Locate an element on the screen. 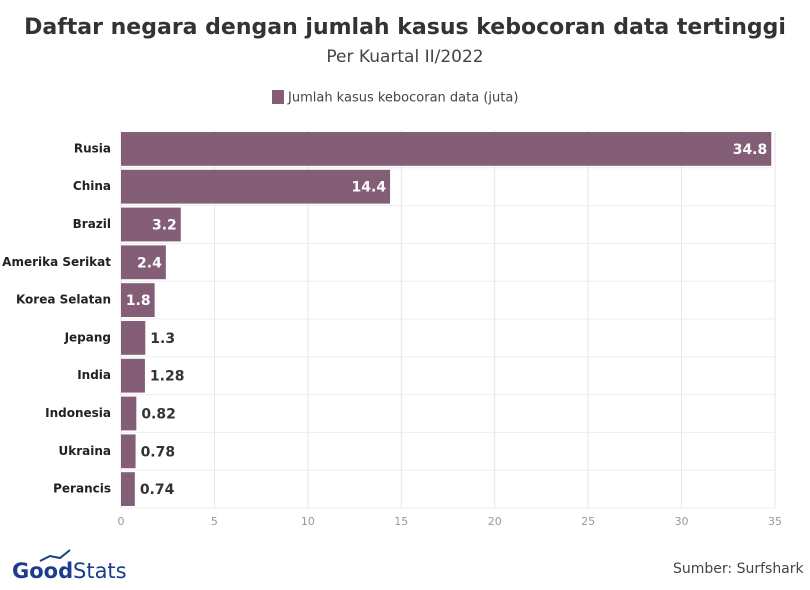 The image size is (810, 590). x-tick-label: 5 is located at coordinates (214, 521).